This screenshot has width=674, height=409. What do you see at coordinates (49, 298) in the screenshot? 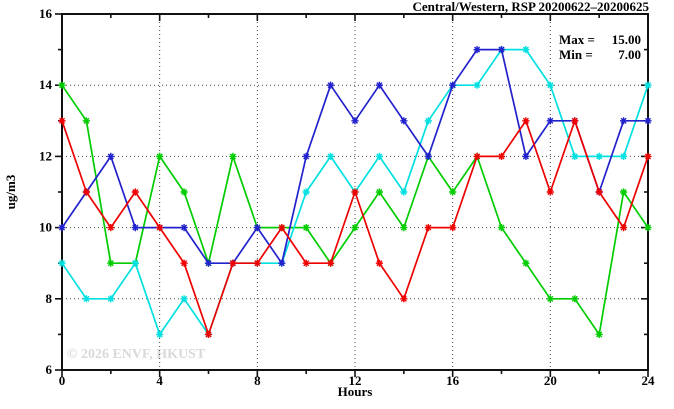
I see `y-tick-label: 8` at bounding box center [49, 298].